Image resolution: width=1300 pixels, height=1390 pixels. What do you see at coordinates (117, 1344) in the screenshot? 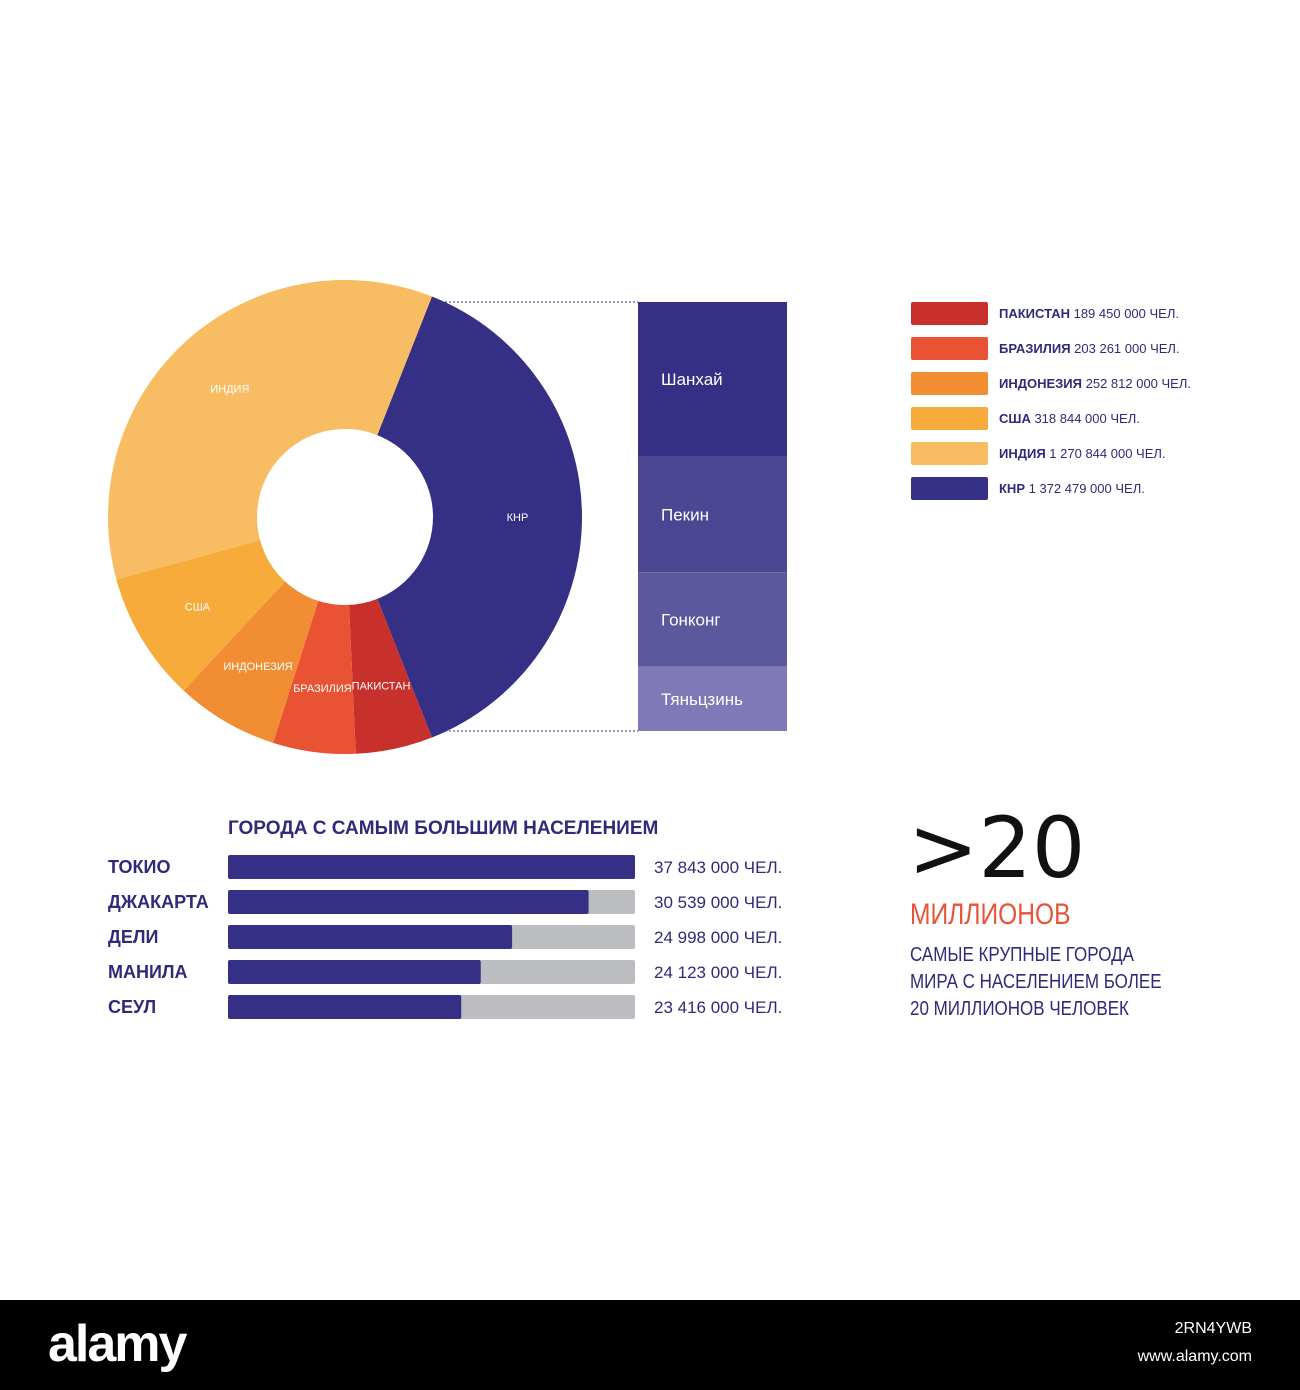
I see `watermark-logo: alamy` at bounding box center [117, 1344].